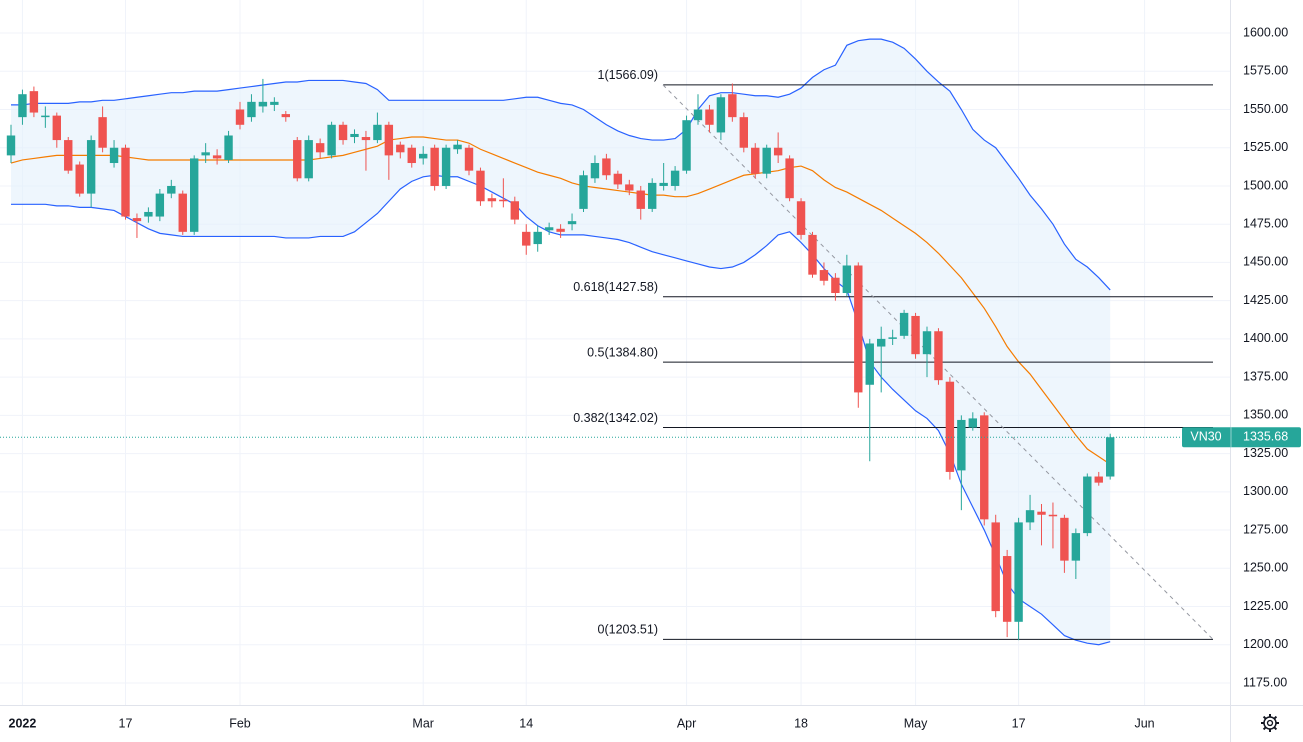 The height and width of the screenshot is (742, 1303). Describe the element at coordinates (1265, 262) in the screenshot. I see `y-tick-label: 1450.00` at that location.